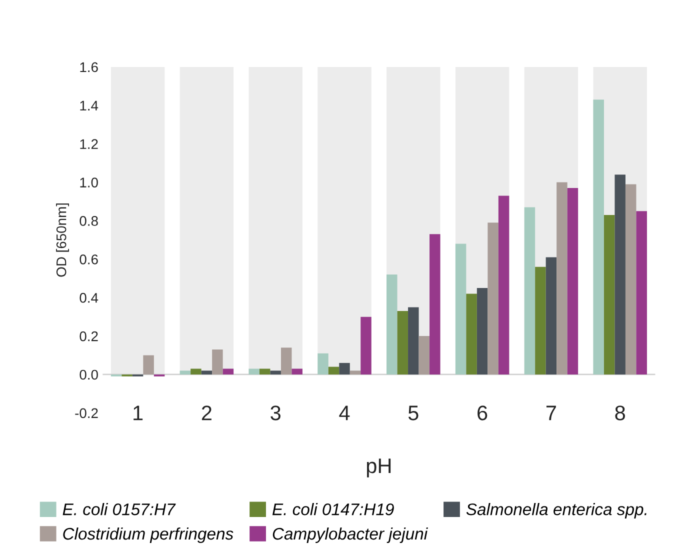  What do you see at coordinates (556, 511) in the screenshot?
I see `legend-label: Salmonella enterica spp.` at bounding box center [556, 511].